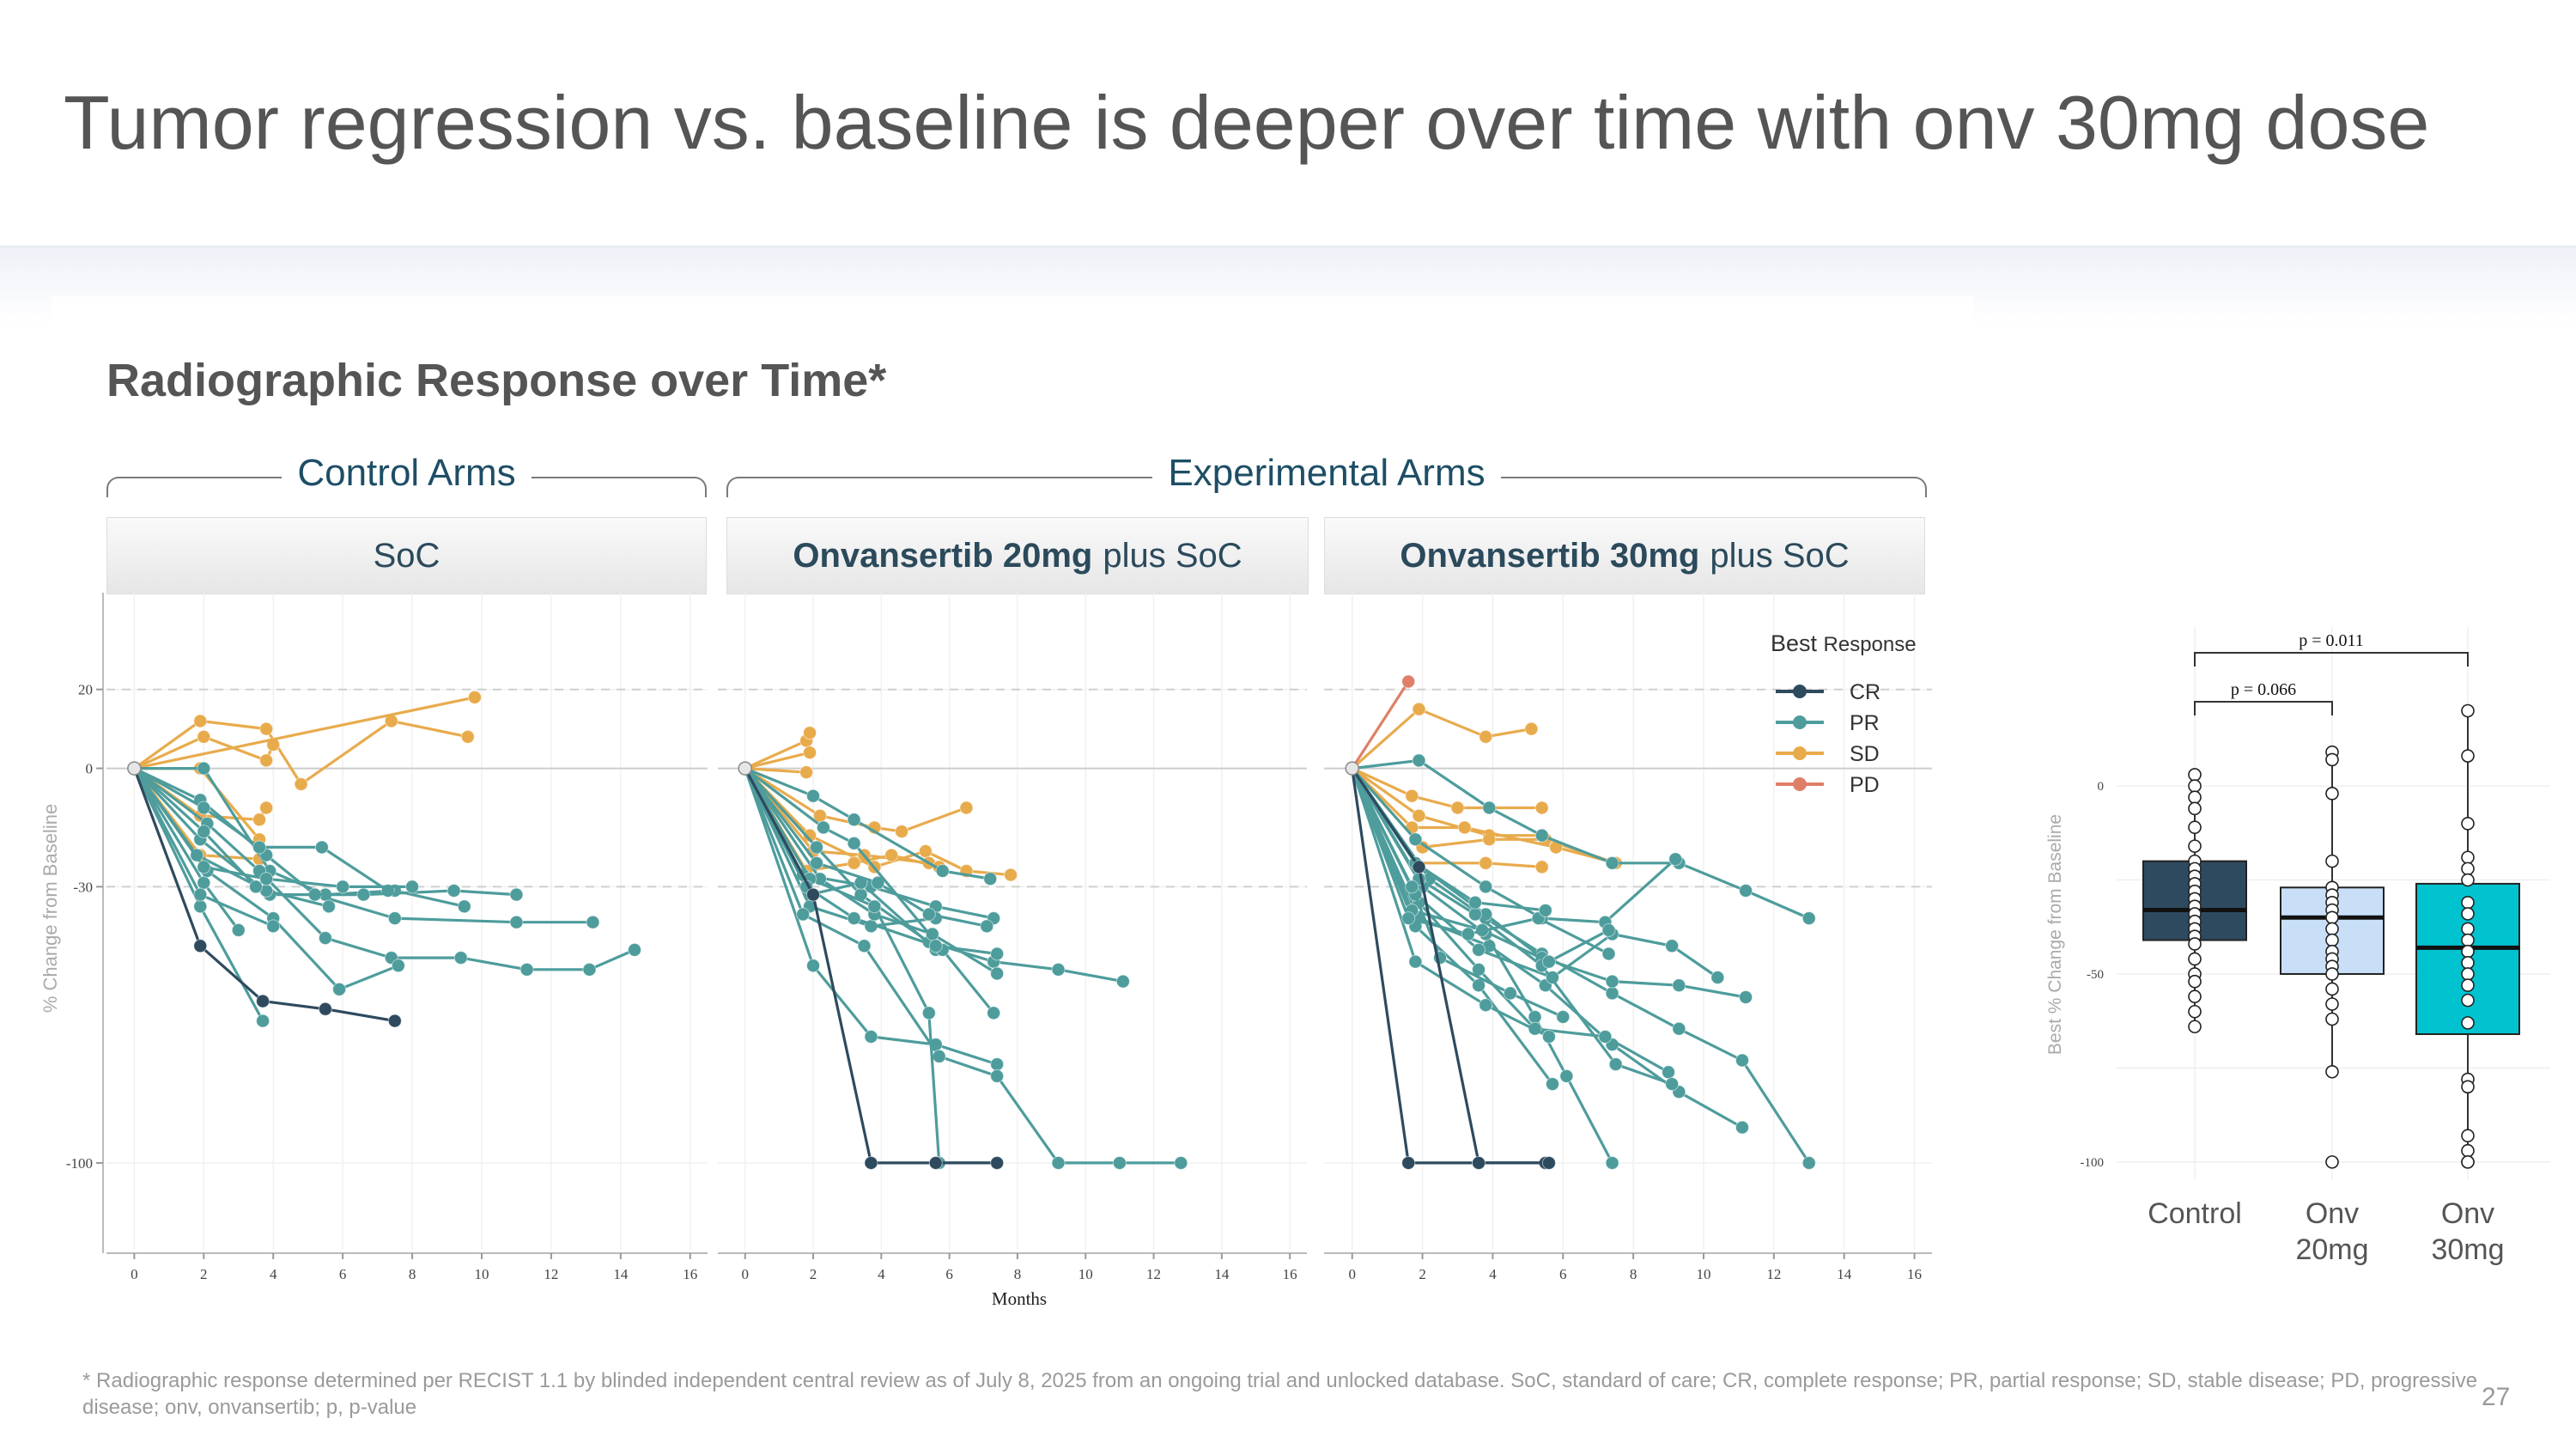 This screenshot has width=2576, height=1449. What do you see at coordinates (2263, 689) in the screenshot?
I see `p-value-label: p = 0.066` at bounding box center [2263, 689].